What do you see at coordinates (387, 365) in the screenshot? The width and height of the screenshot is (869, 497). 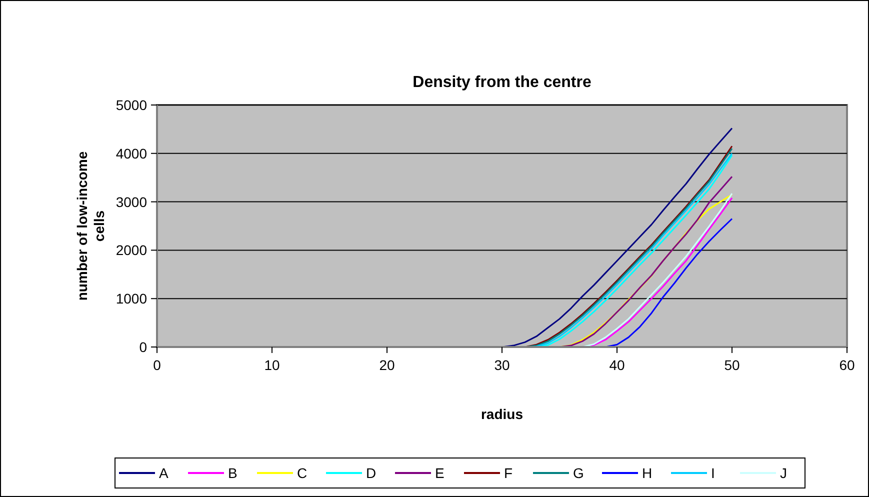 I see `x-tick-label: 20` at bounding box center [387, 365].